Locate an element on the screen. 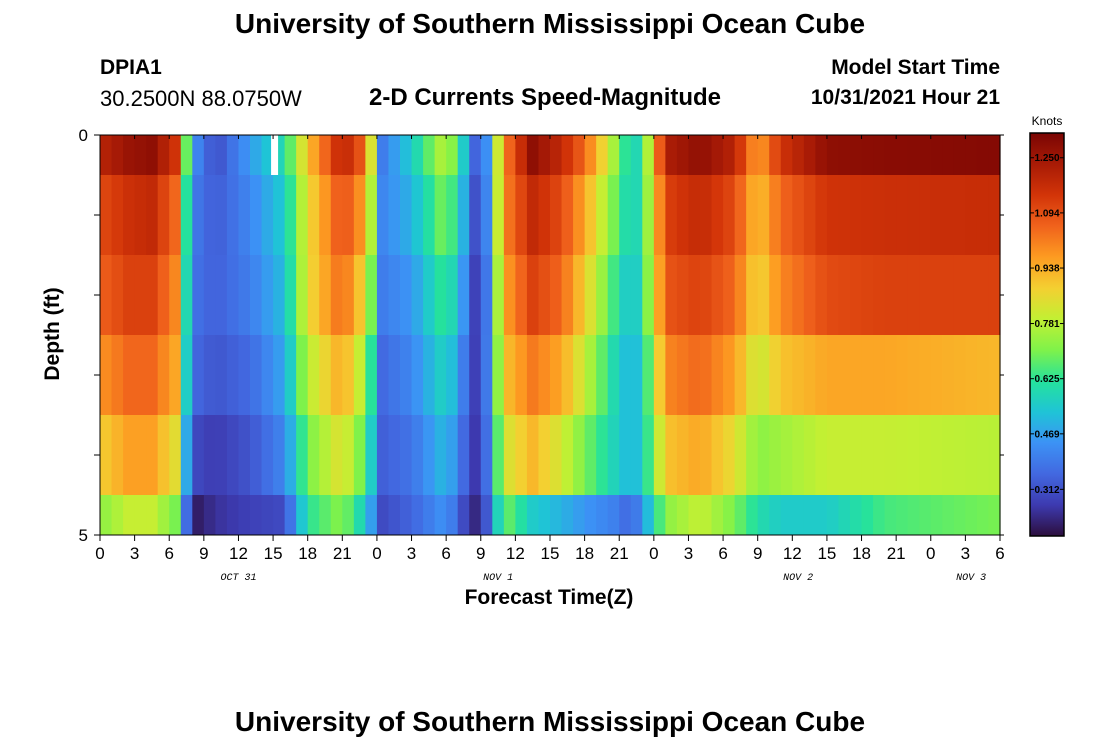 The height and width of the screenshot is (750, 1100). colorbar: 1.250 1.094 0.938 0.781 0.625 0.469 0.312 is located at coordinates (1047, 334).